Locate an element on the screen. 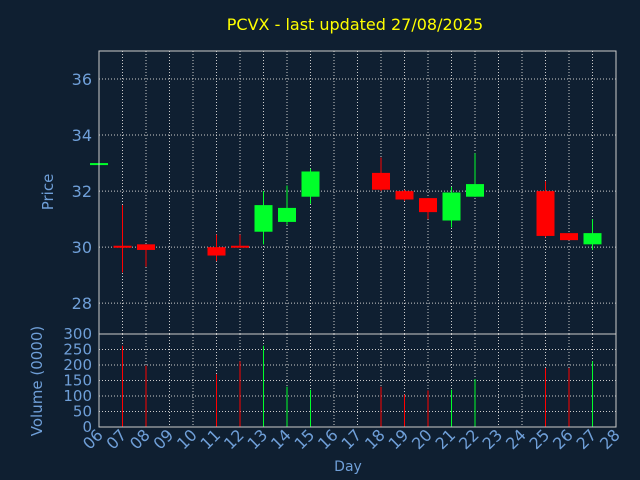 This screenshot has width=640, height=480. price-y-tick-label: 32 is located at coordinates (82, 191).